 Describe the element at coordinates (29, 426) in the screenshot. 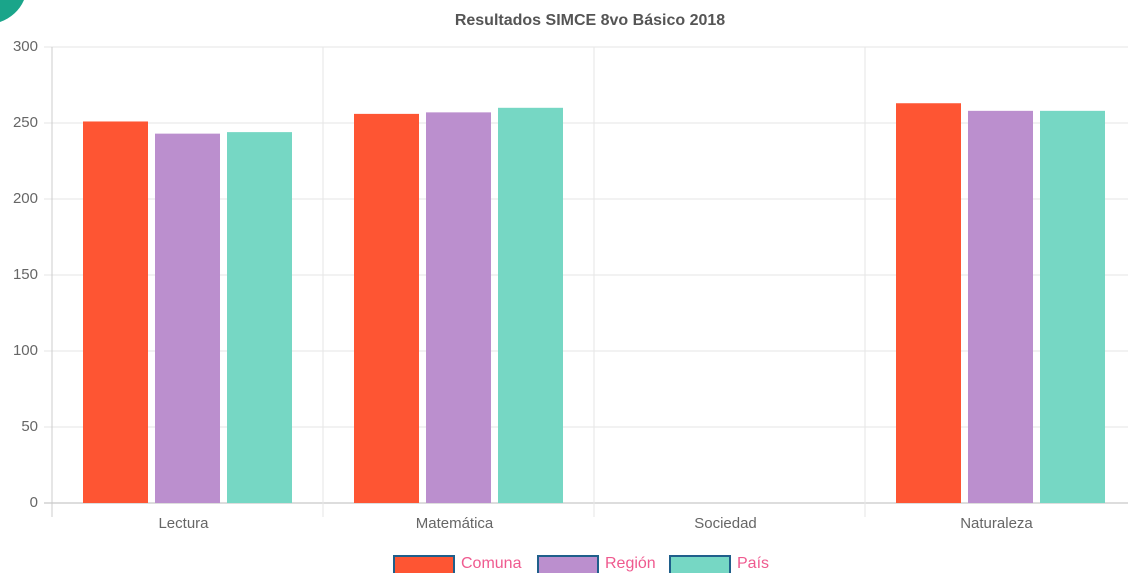

I see `y-tick-label: 50` at that location.